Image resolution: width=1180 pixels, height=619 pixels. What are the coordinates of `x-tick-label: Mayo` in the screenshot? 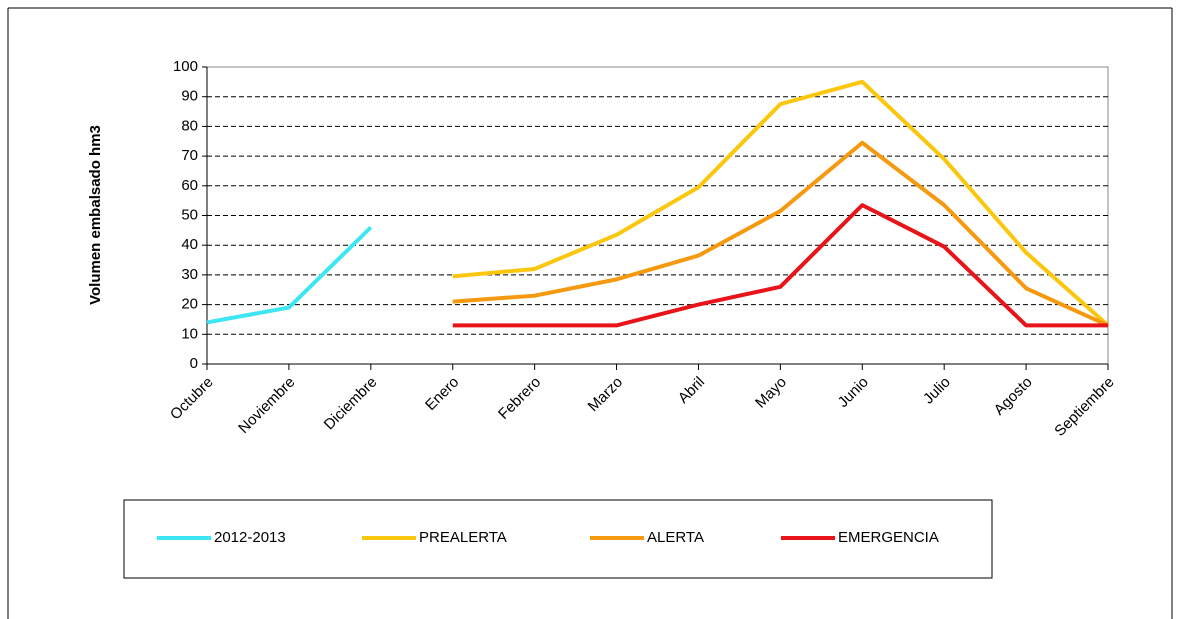 It's located at (771, 393).